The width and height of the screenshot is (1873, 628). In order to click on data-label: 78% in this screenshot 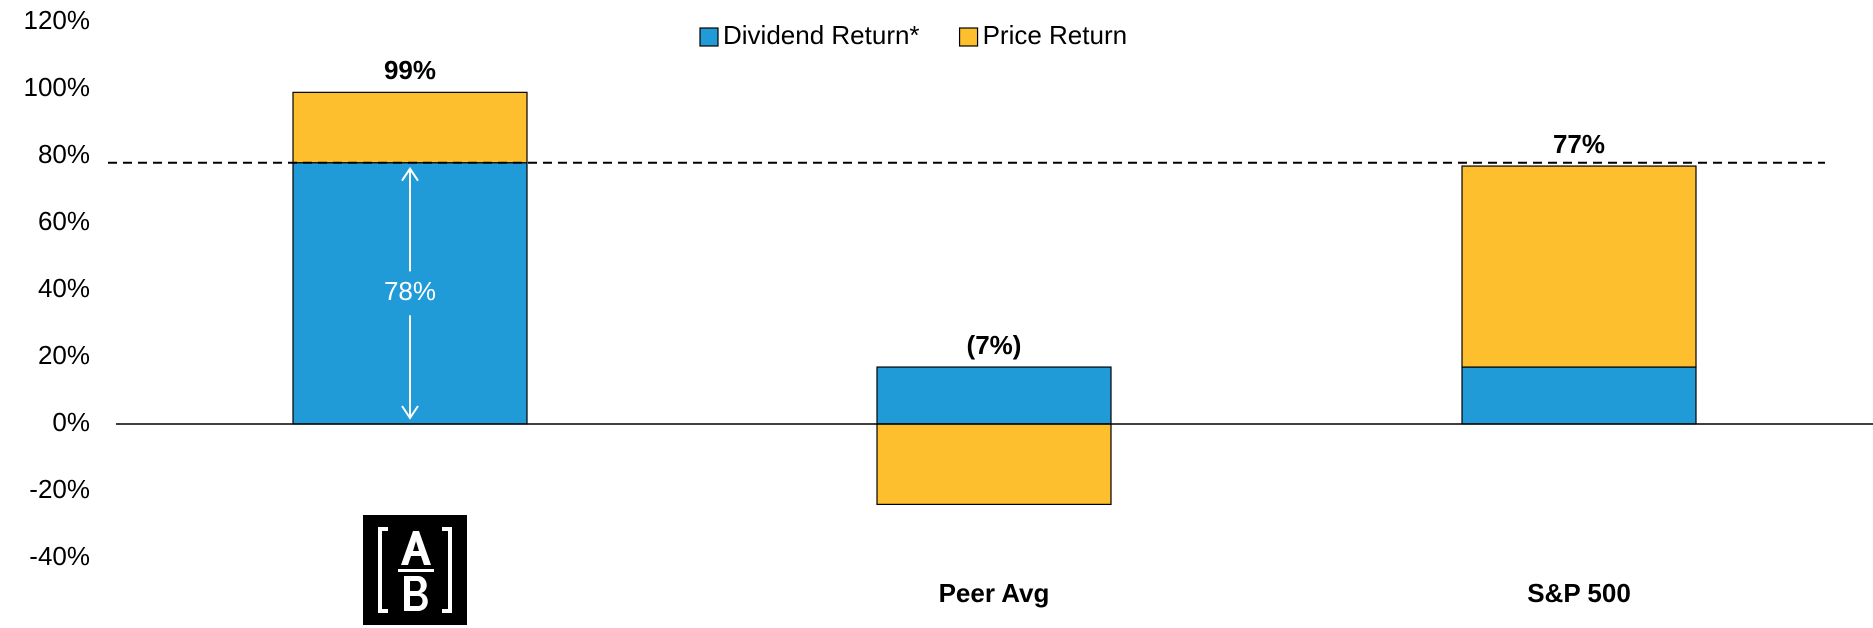, I will do `click(410, 291)`.